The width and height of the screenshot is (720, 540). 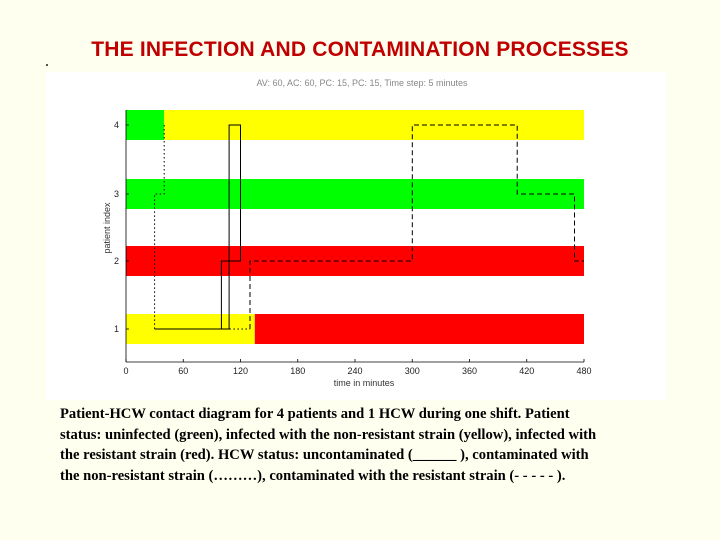 I want to click on x-axis-label: time in minutes, so click(x=364, y=383).